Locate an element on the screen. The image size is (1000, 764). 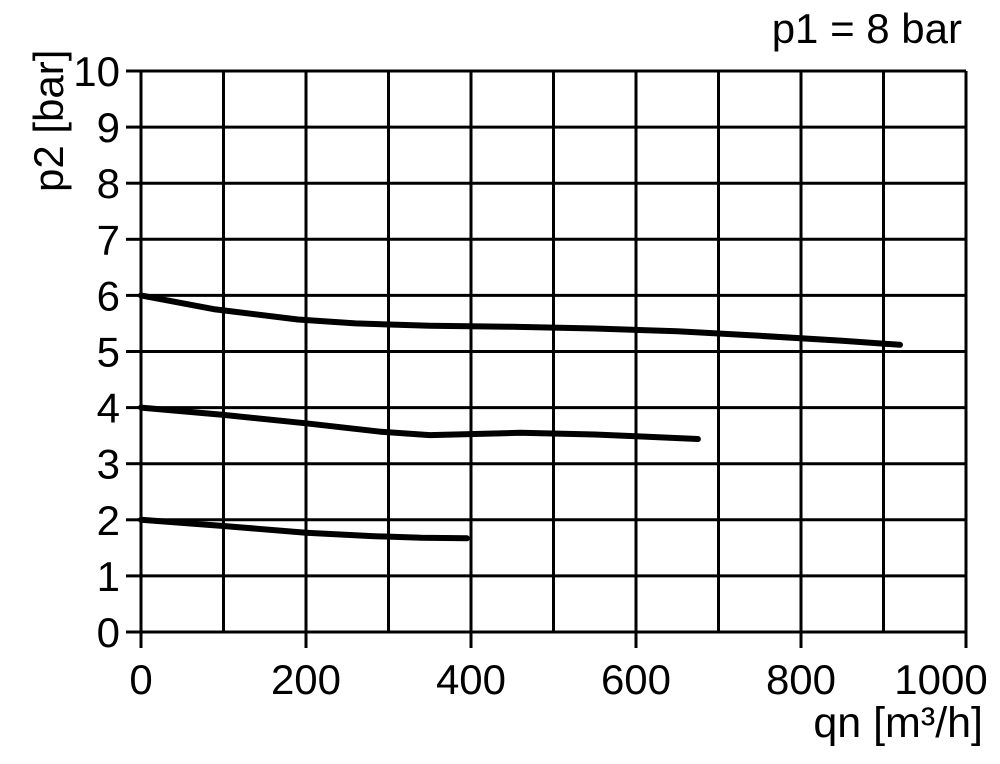
annotation-p1: p1 = 8 bar is located at coordinates (866, 28).